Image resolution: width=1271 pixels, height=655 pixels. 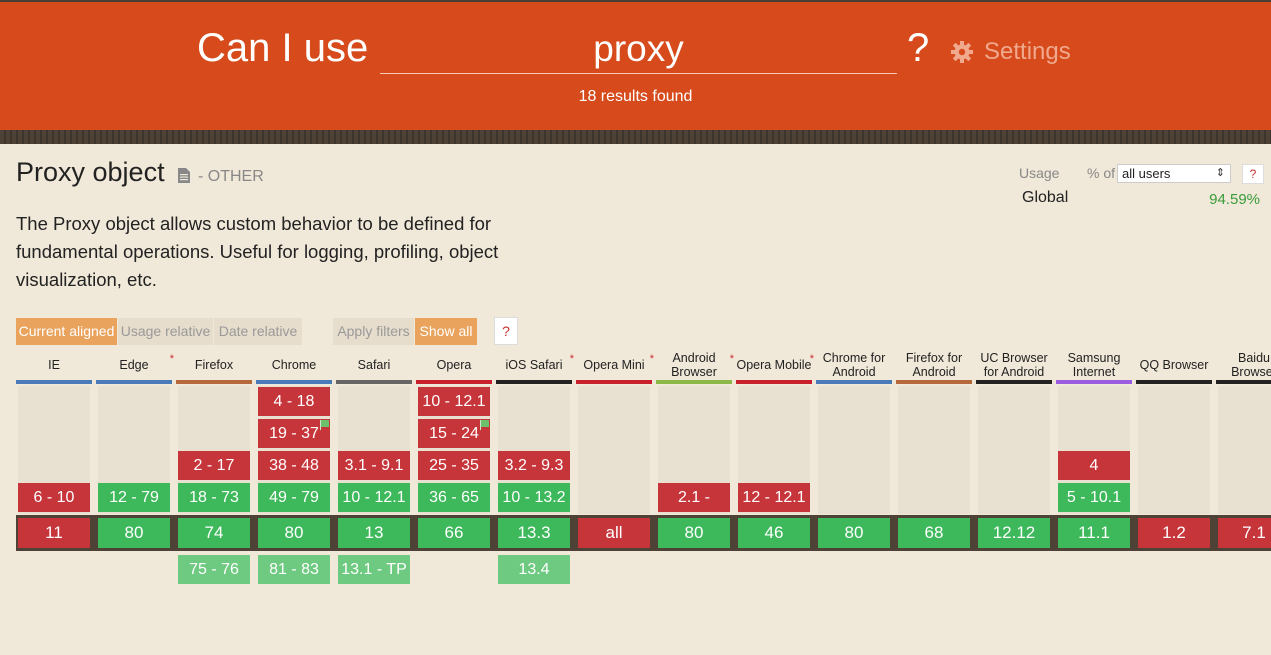 I want to click on browser-header-qq-browser: QQ Browser, so click(x=1174, y=365).